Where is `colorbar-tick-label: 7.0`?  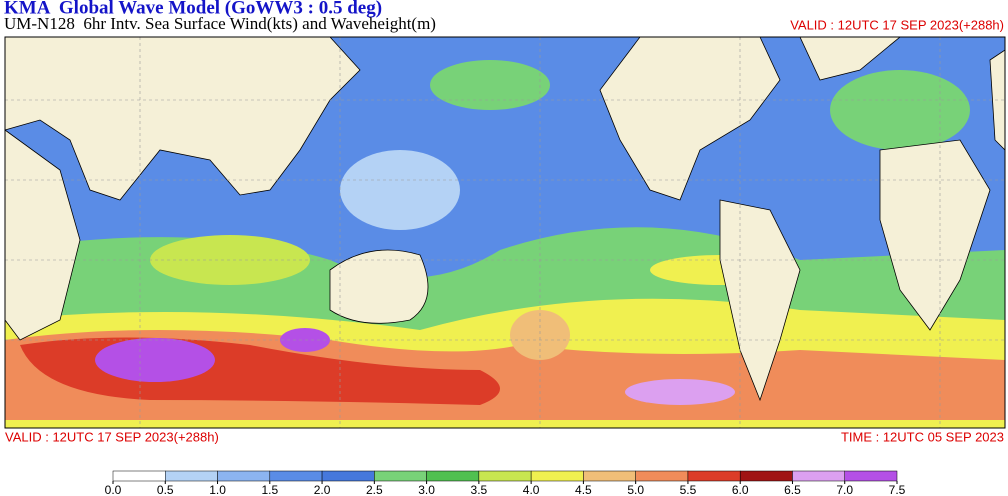
colorbar-tick-label: 7.0 is located at coordinates (844, 489).